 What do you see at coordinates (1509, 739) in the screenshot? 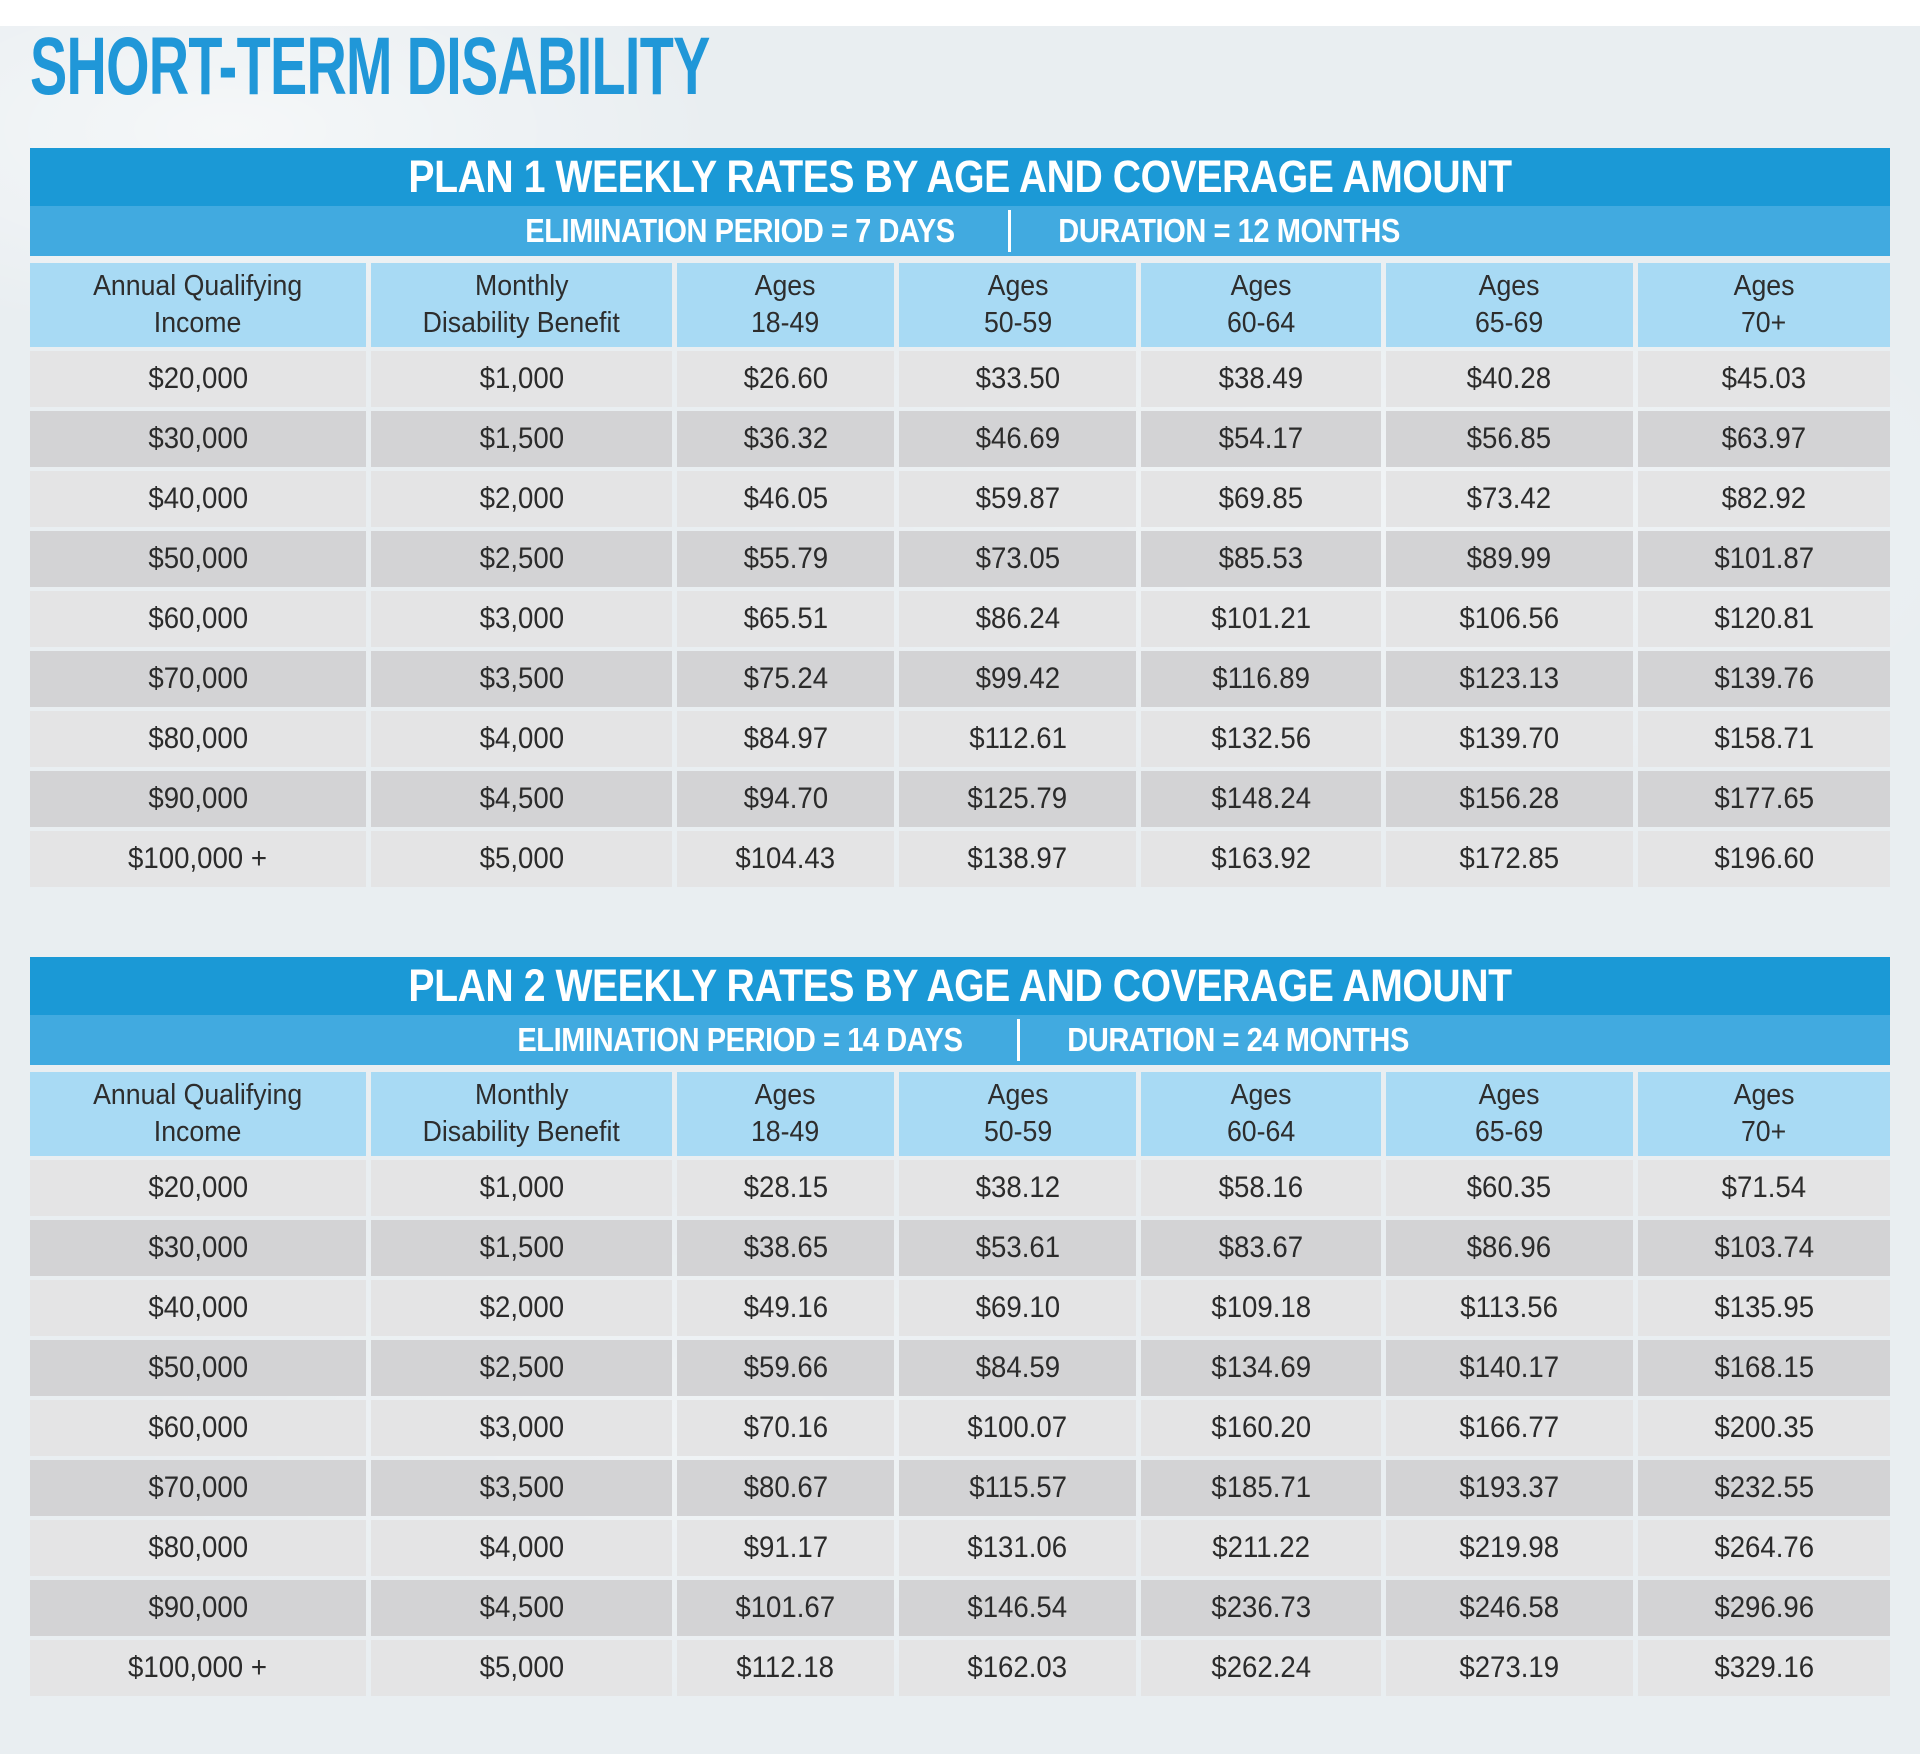
I see `rate-cell: $139.70` at bounding box center [1509, 739].